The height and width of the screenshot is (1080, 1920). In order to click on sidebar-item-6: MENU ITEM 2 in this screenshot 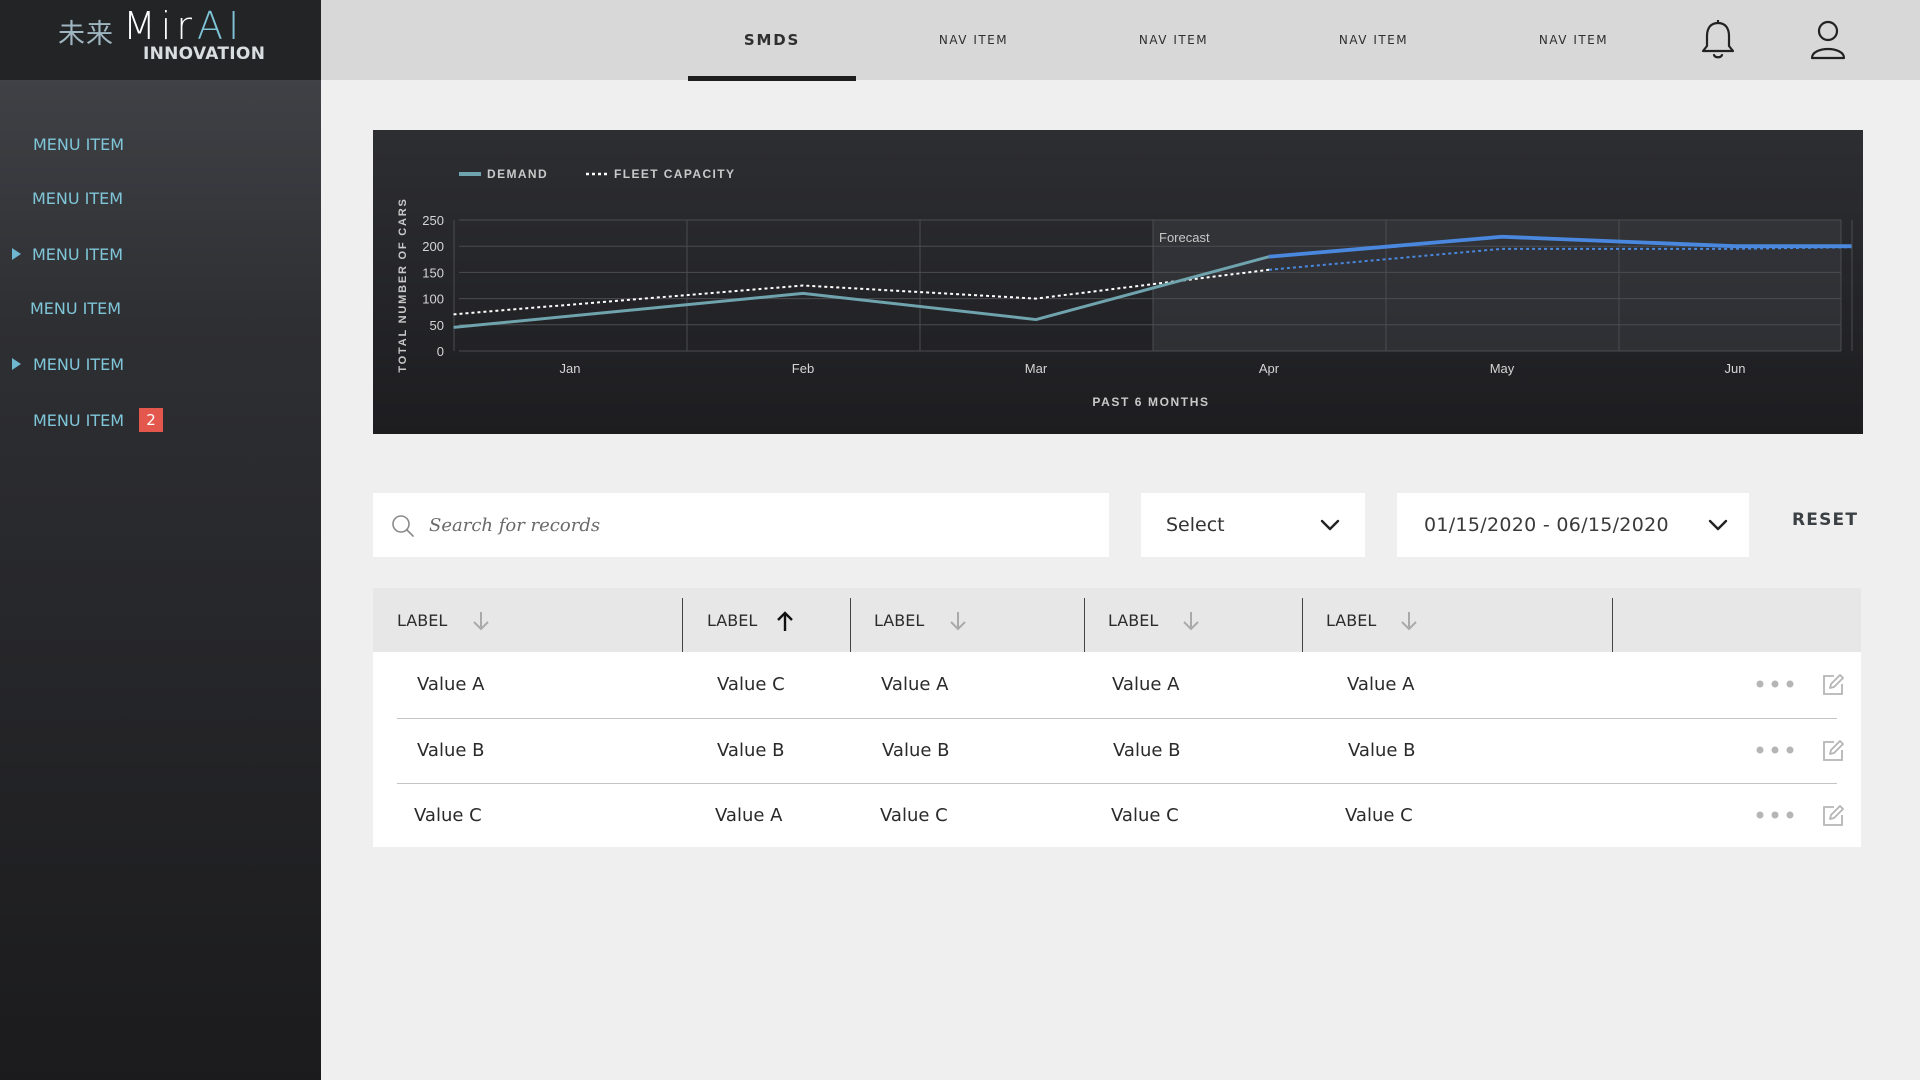, I will do `click(160, 420)`.